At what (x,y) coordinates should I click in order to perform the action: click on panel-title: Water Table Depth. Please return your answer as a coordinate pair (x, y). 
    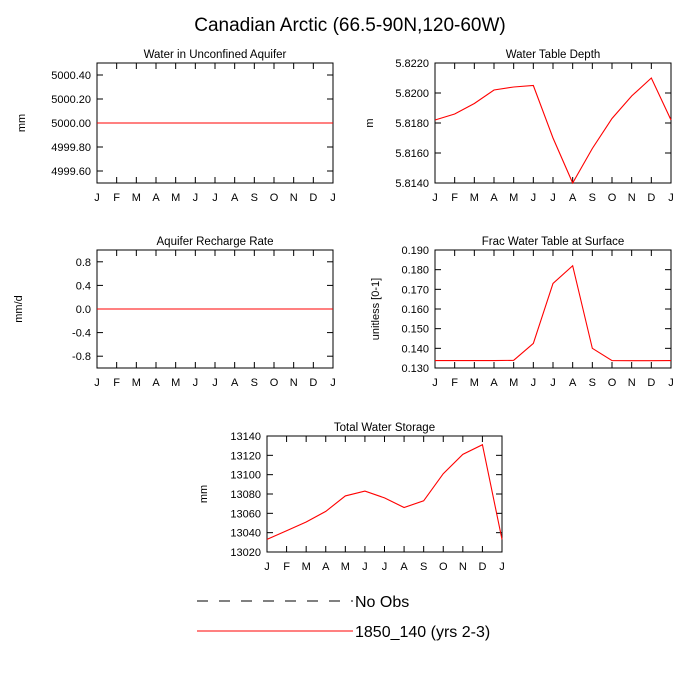
    Looking at the image, I should click on (553, 55).